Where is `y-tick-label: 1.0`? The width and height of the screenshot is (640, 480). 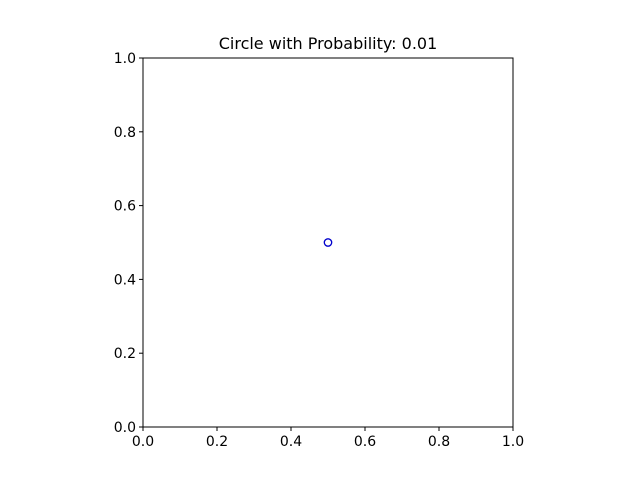
y-tick-label: 1.0 is located at coordinates (125, 59).